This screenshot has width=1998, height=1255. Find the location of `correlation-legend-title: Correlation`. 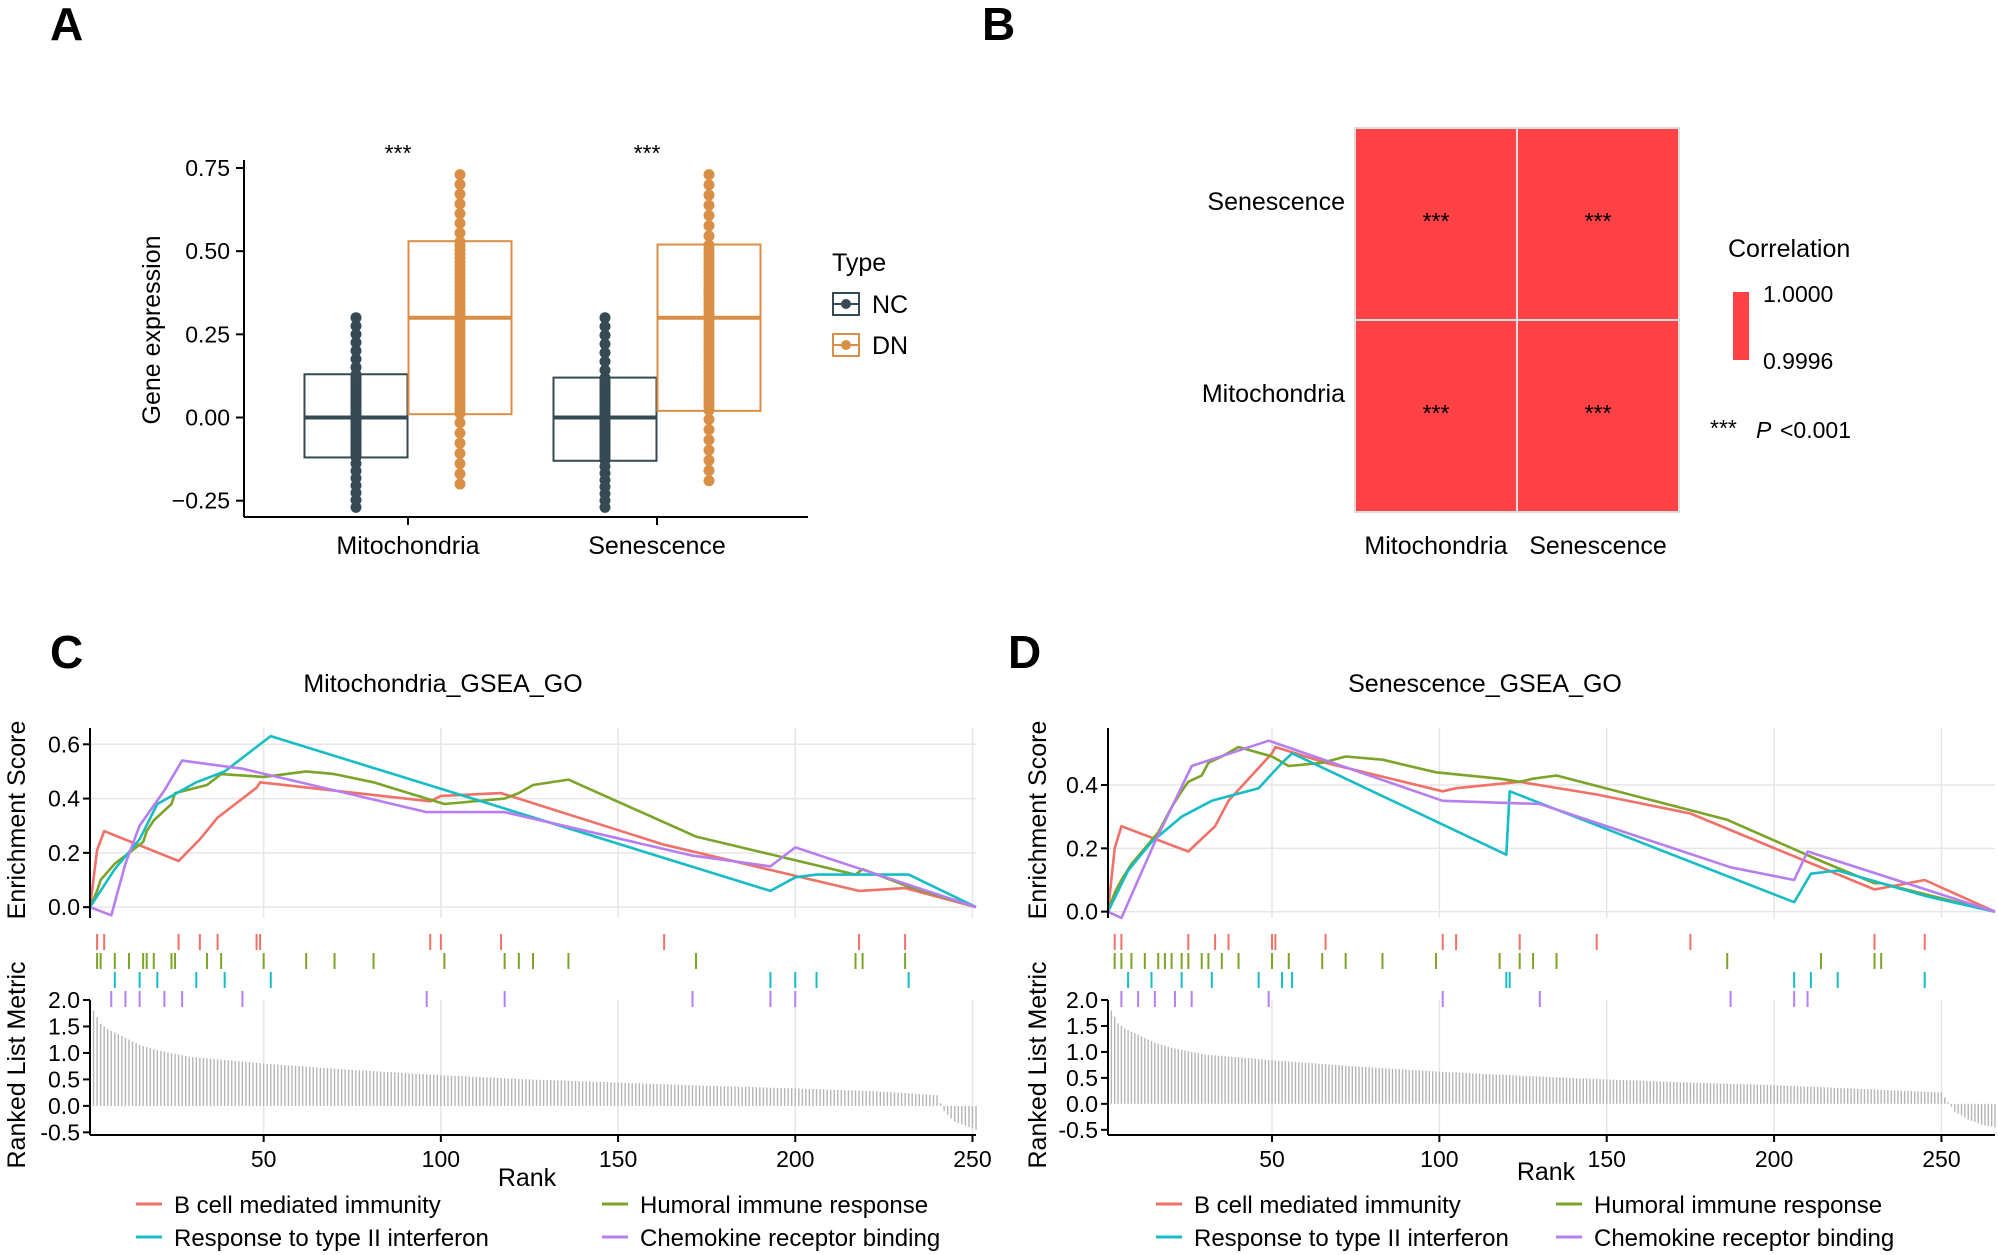

correlation-legend-title: Correlation is located at coordinates (1789, 249).